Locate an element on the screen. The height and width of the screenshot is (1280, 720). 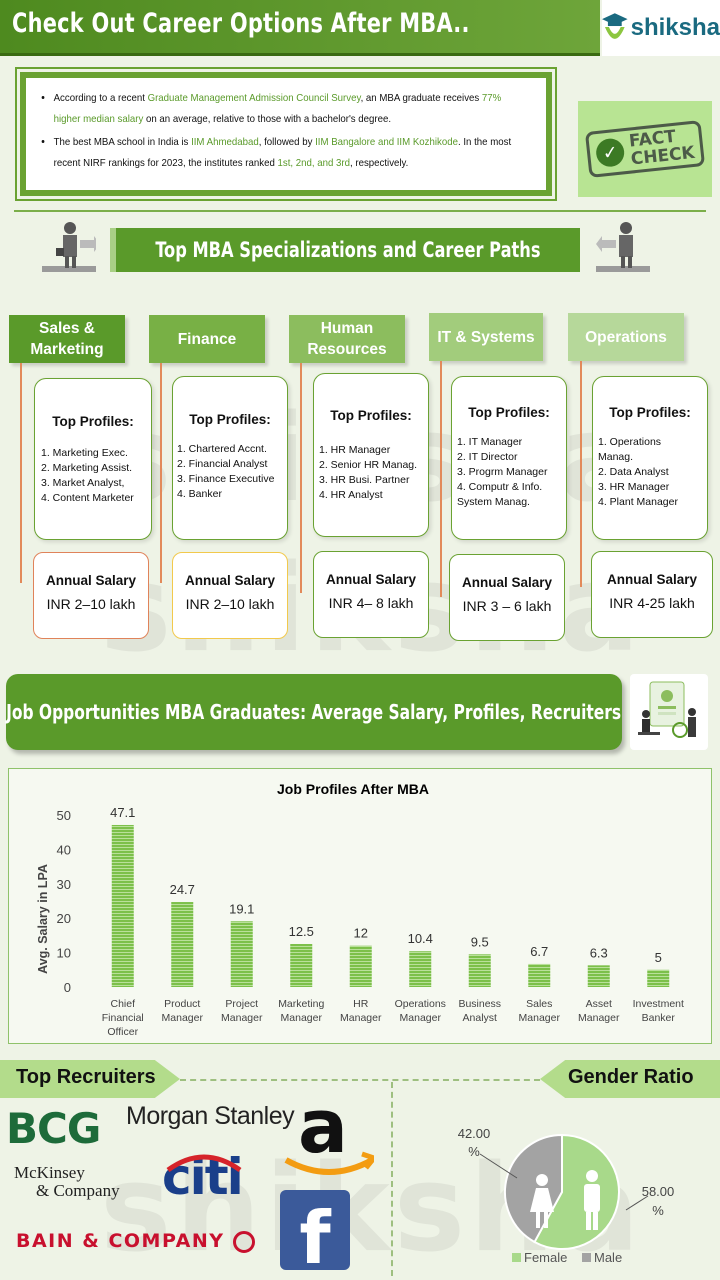
y-axis-label: Avg. Salary in LPA is located at coordinates (43, 919).